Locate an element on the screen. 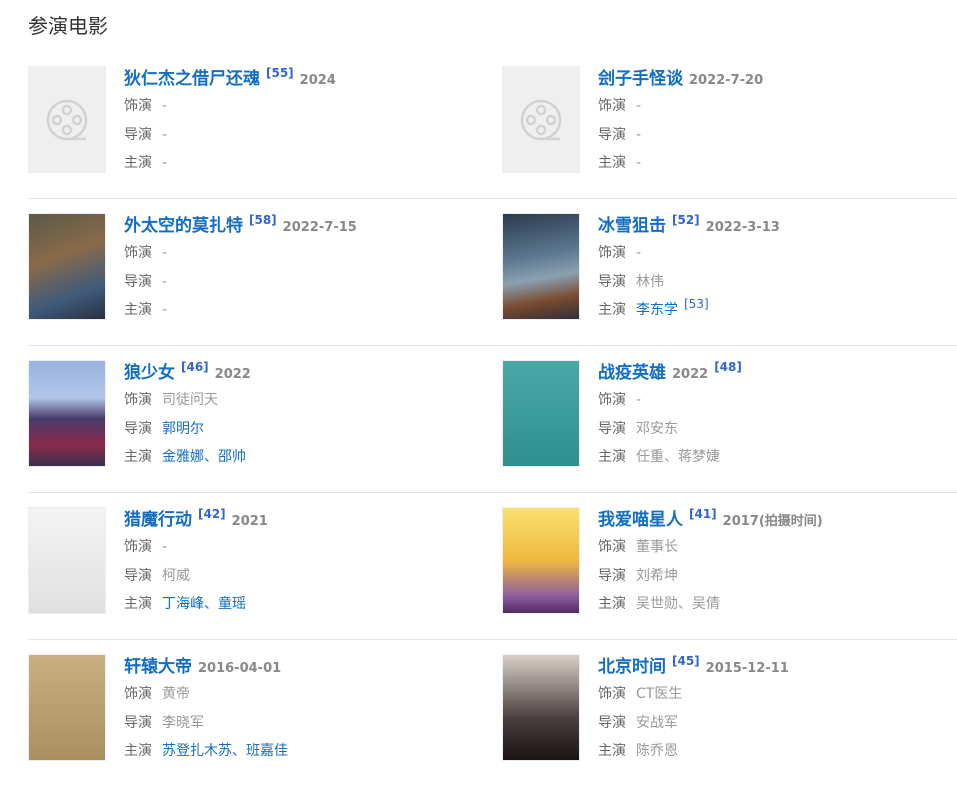 The image size is (957, 801). poster-mozart is located at coordinates (67, 266).